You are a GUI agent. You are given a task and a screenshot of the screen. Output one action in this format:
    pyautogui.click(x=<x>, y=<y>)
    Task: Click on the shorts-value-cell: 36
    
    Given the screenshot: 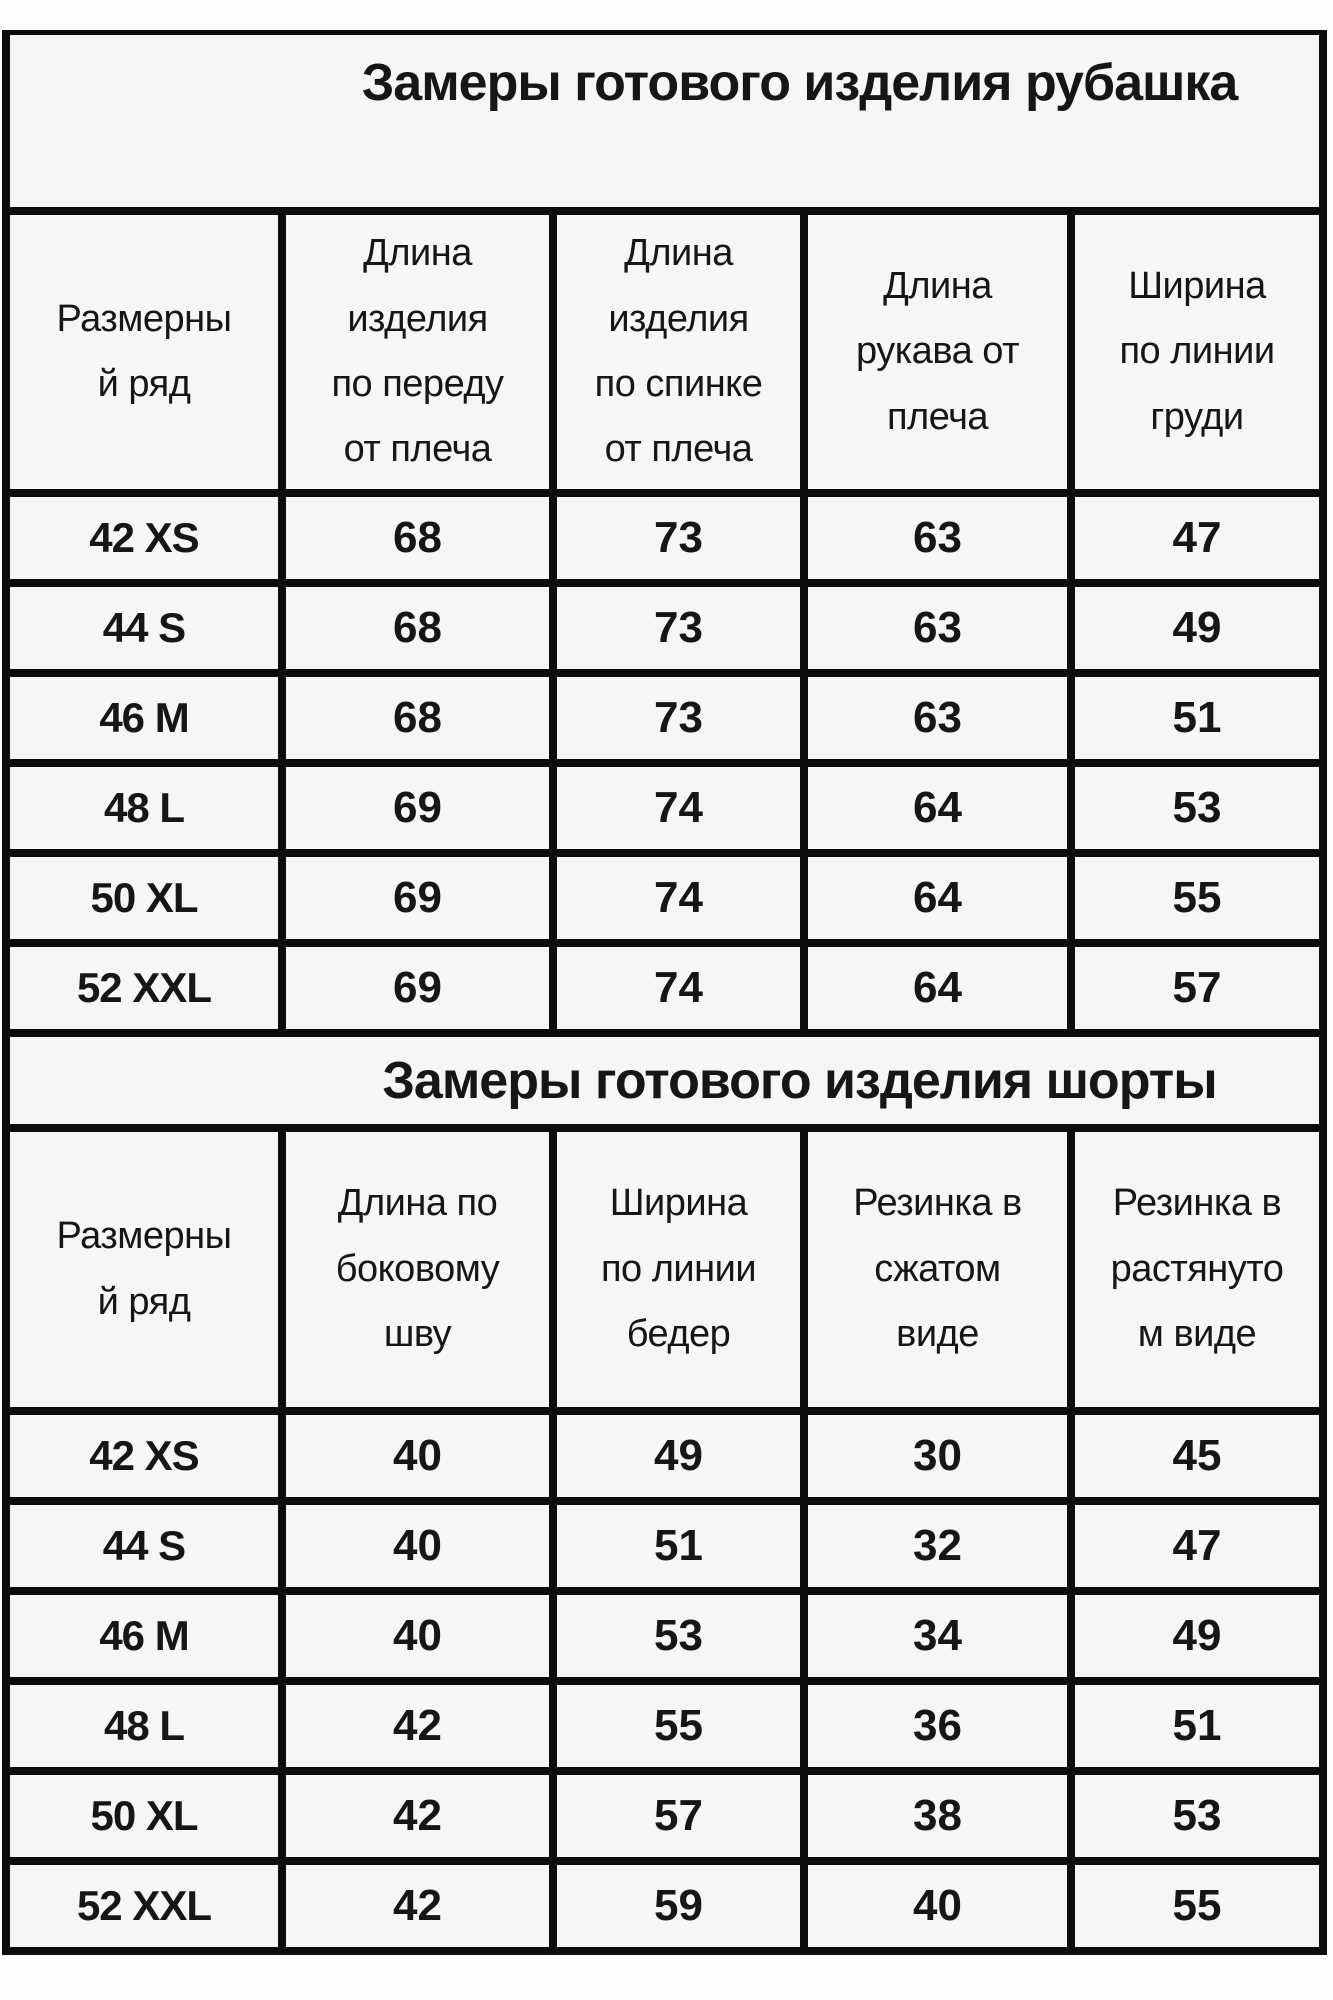 What is the action you would take?
    pyautogui.click(x=937, y=1726)
    